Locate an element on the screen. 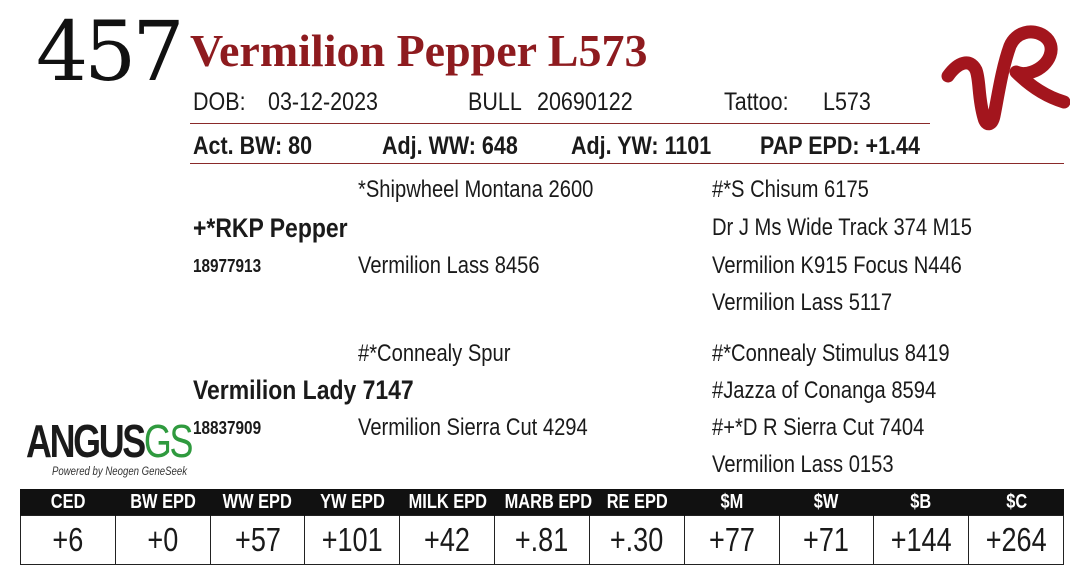  dob-value: 03-12-2023 is located at coordinates (323, 102).